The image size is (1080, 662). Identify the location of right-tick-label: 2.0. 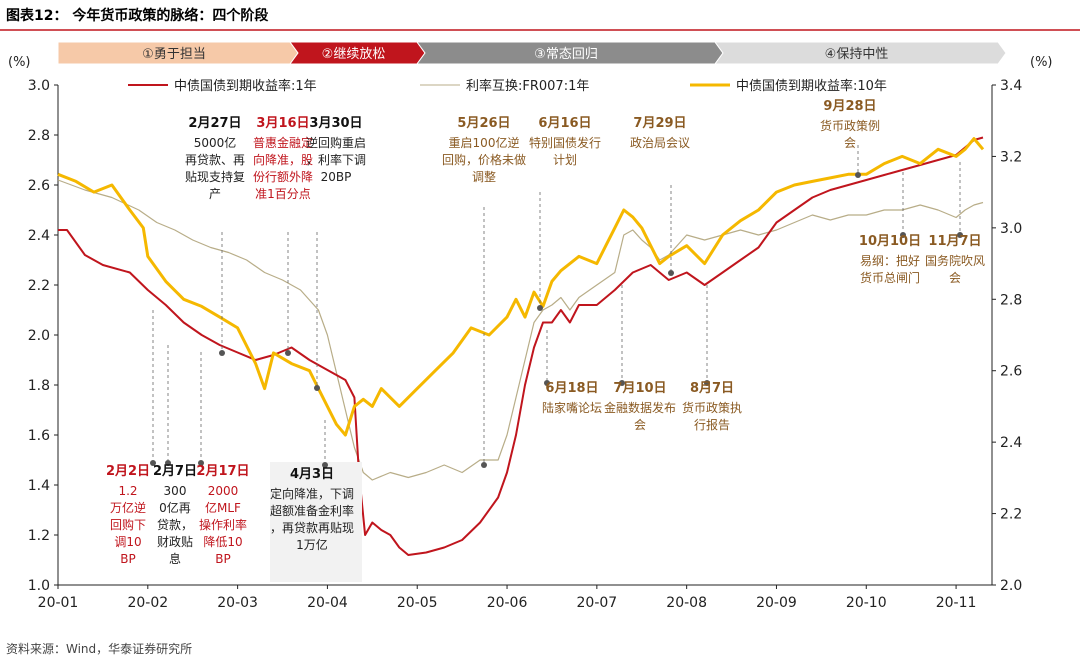
(1011, 586).